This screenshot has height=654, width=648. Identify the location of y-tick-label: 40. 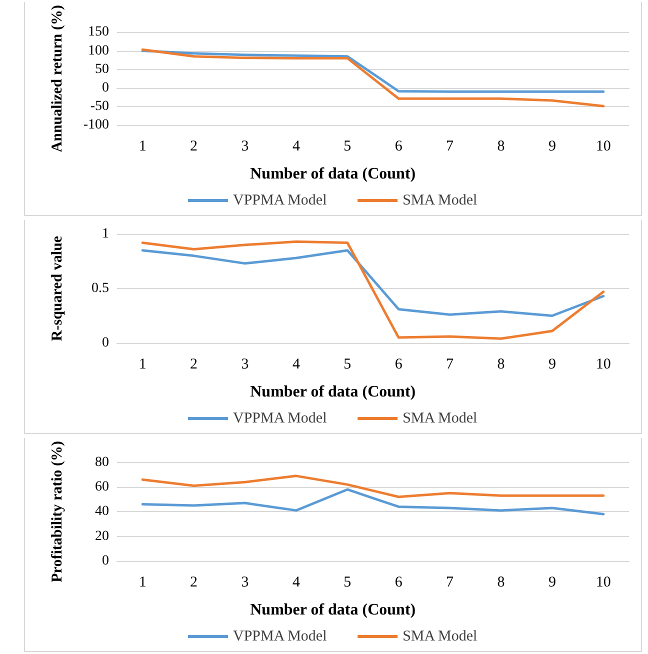
(102, 512).